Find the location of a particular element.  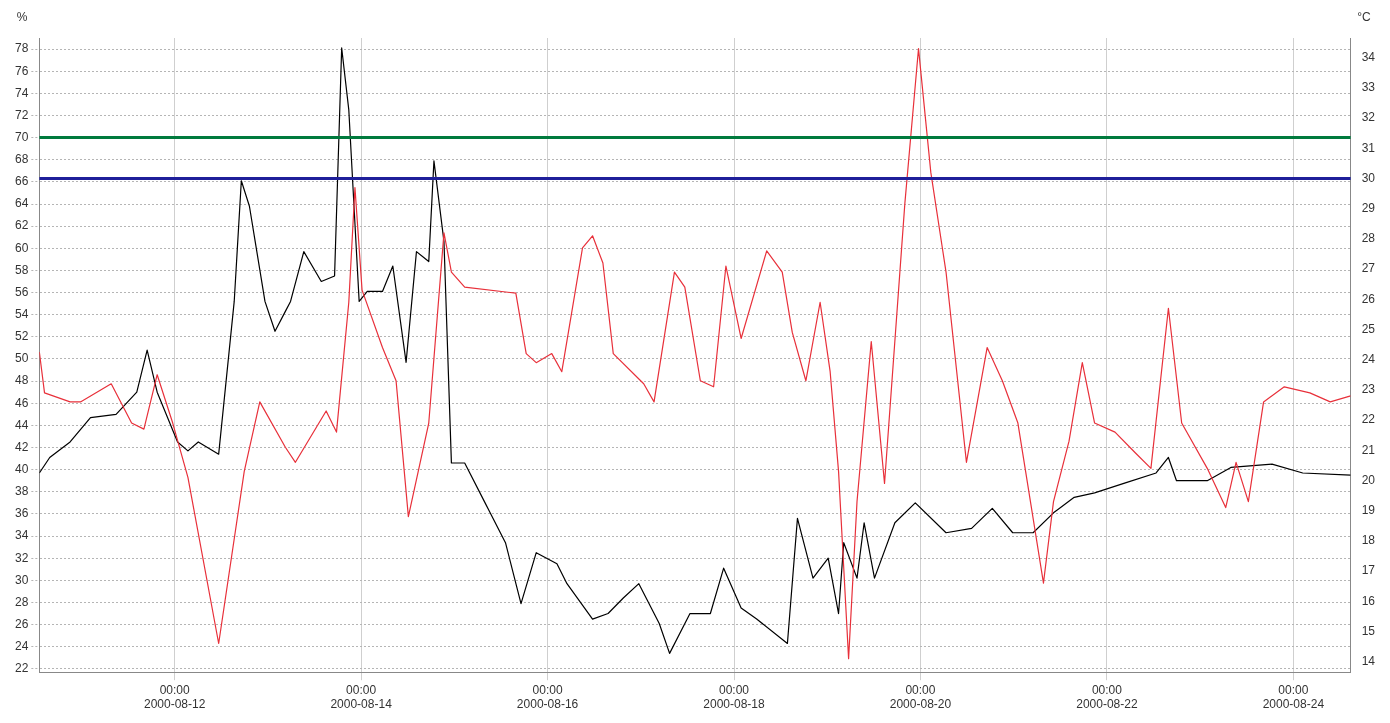

y2-tick-label: 19 is located at coordinates (1368, 509).